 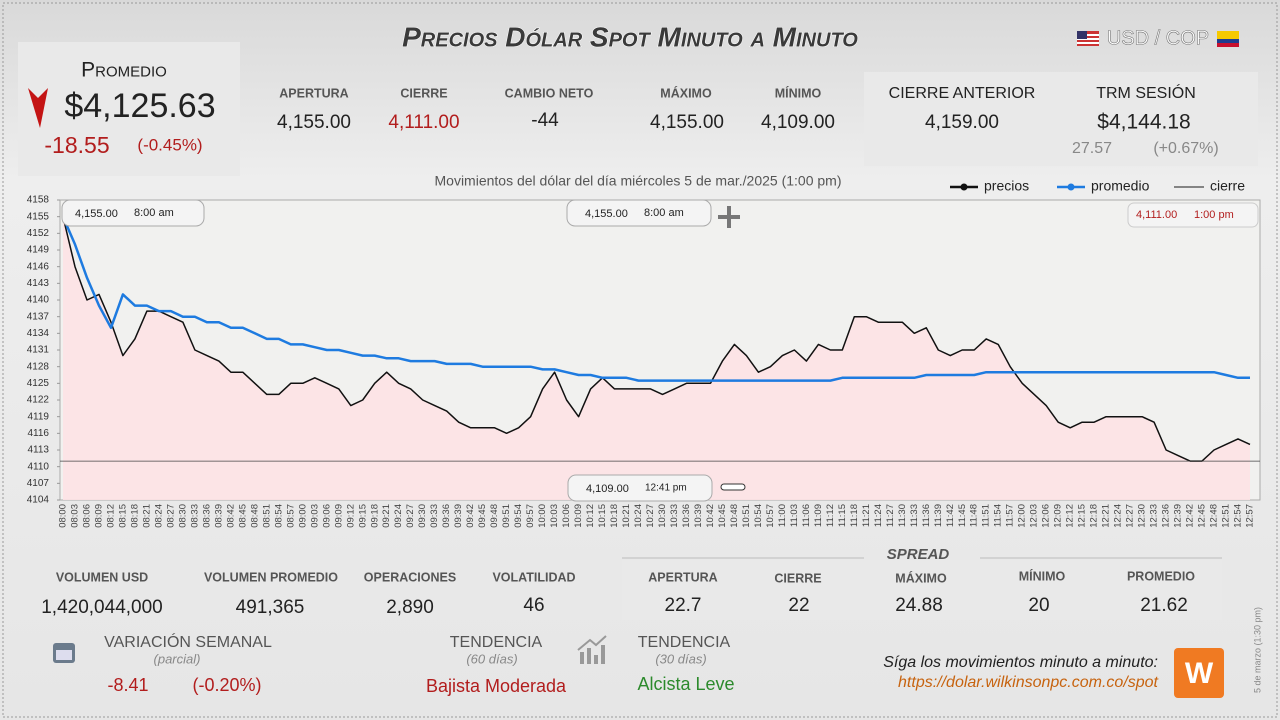 What do you see at coordinates (1193, 215) in the screenshot?
I see `annotation: 4,111.00 1:00 pm` at bounding box center [1193, 215].